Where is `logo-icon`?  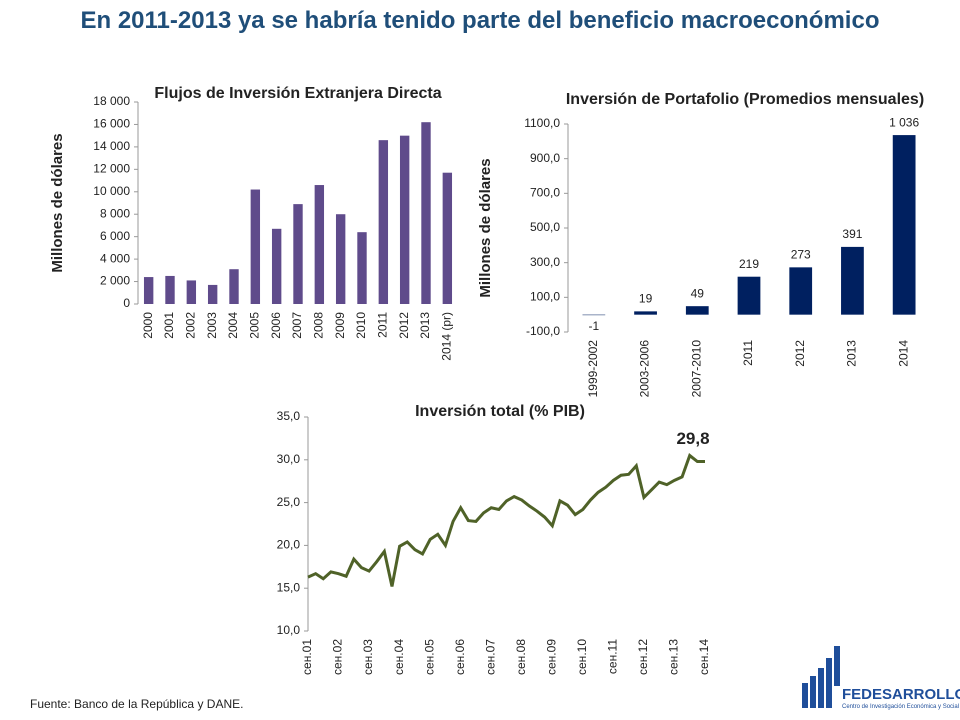
logo-icon is located at coordinates (821, 677).